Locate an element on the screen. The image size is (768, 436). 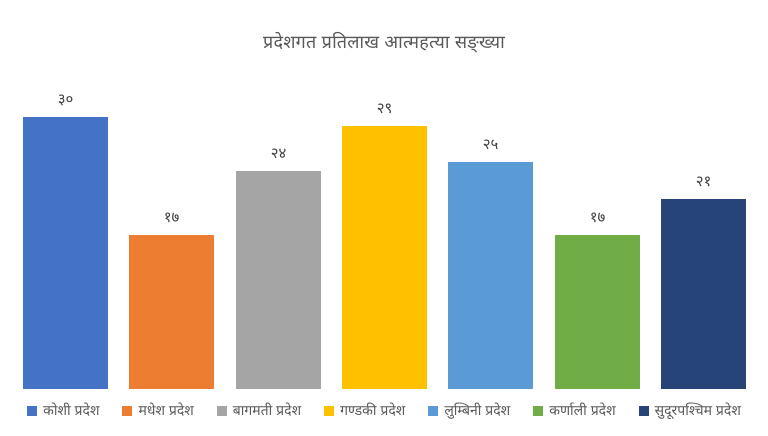
legend-label: लुम्बिनी प्रदेश is located at coordinates (477, 410).